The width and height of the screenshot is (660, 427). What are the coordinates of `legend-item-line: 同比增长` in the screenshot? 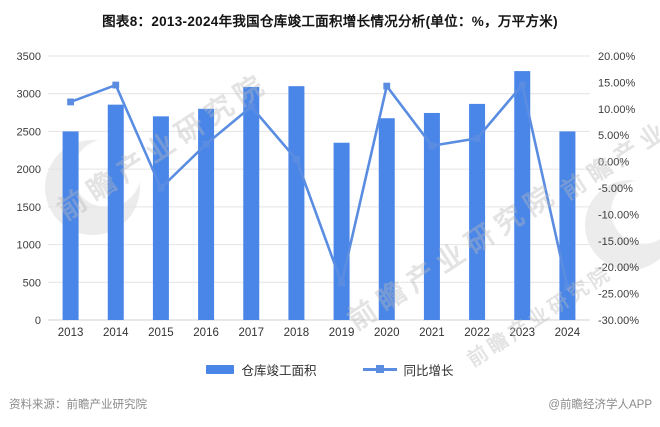 It's located at (408, 369).